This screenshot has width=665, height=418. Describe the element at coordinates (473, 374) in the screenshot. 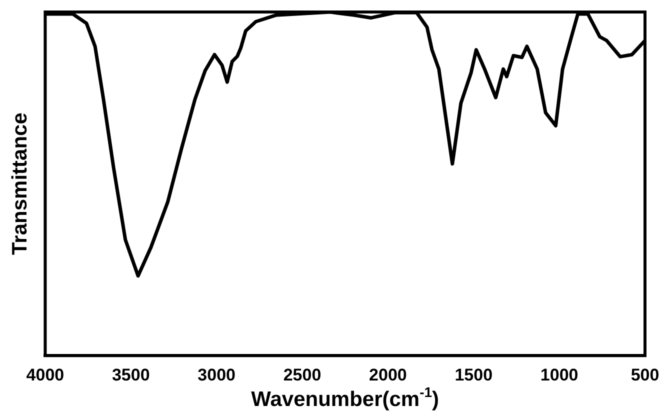

I see `x-tick-label: 1500` at that location.